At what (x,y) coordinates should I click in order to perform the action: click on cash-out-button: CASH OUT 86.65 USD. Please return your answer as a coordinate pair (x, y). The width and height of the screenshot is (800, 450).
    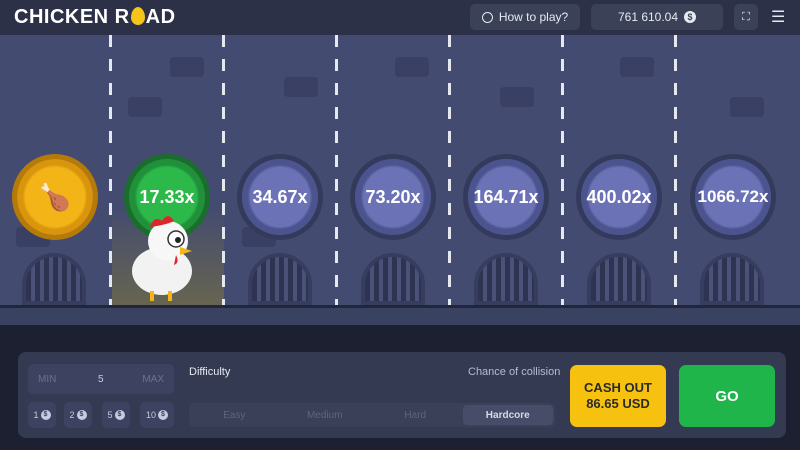
    Looking at the image, I should click on (618, 396).